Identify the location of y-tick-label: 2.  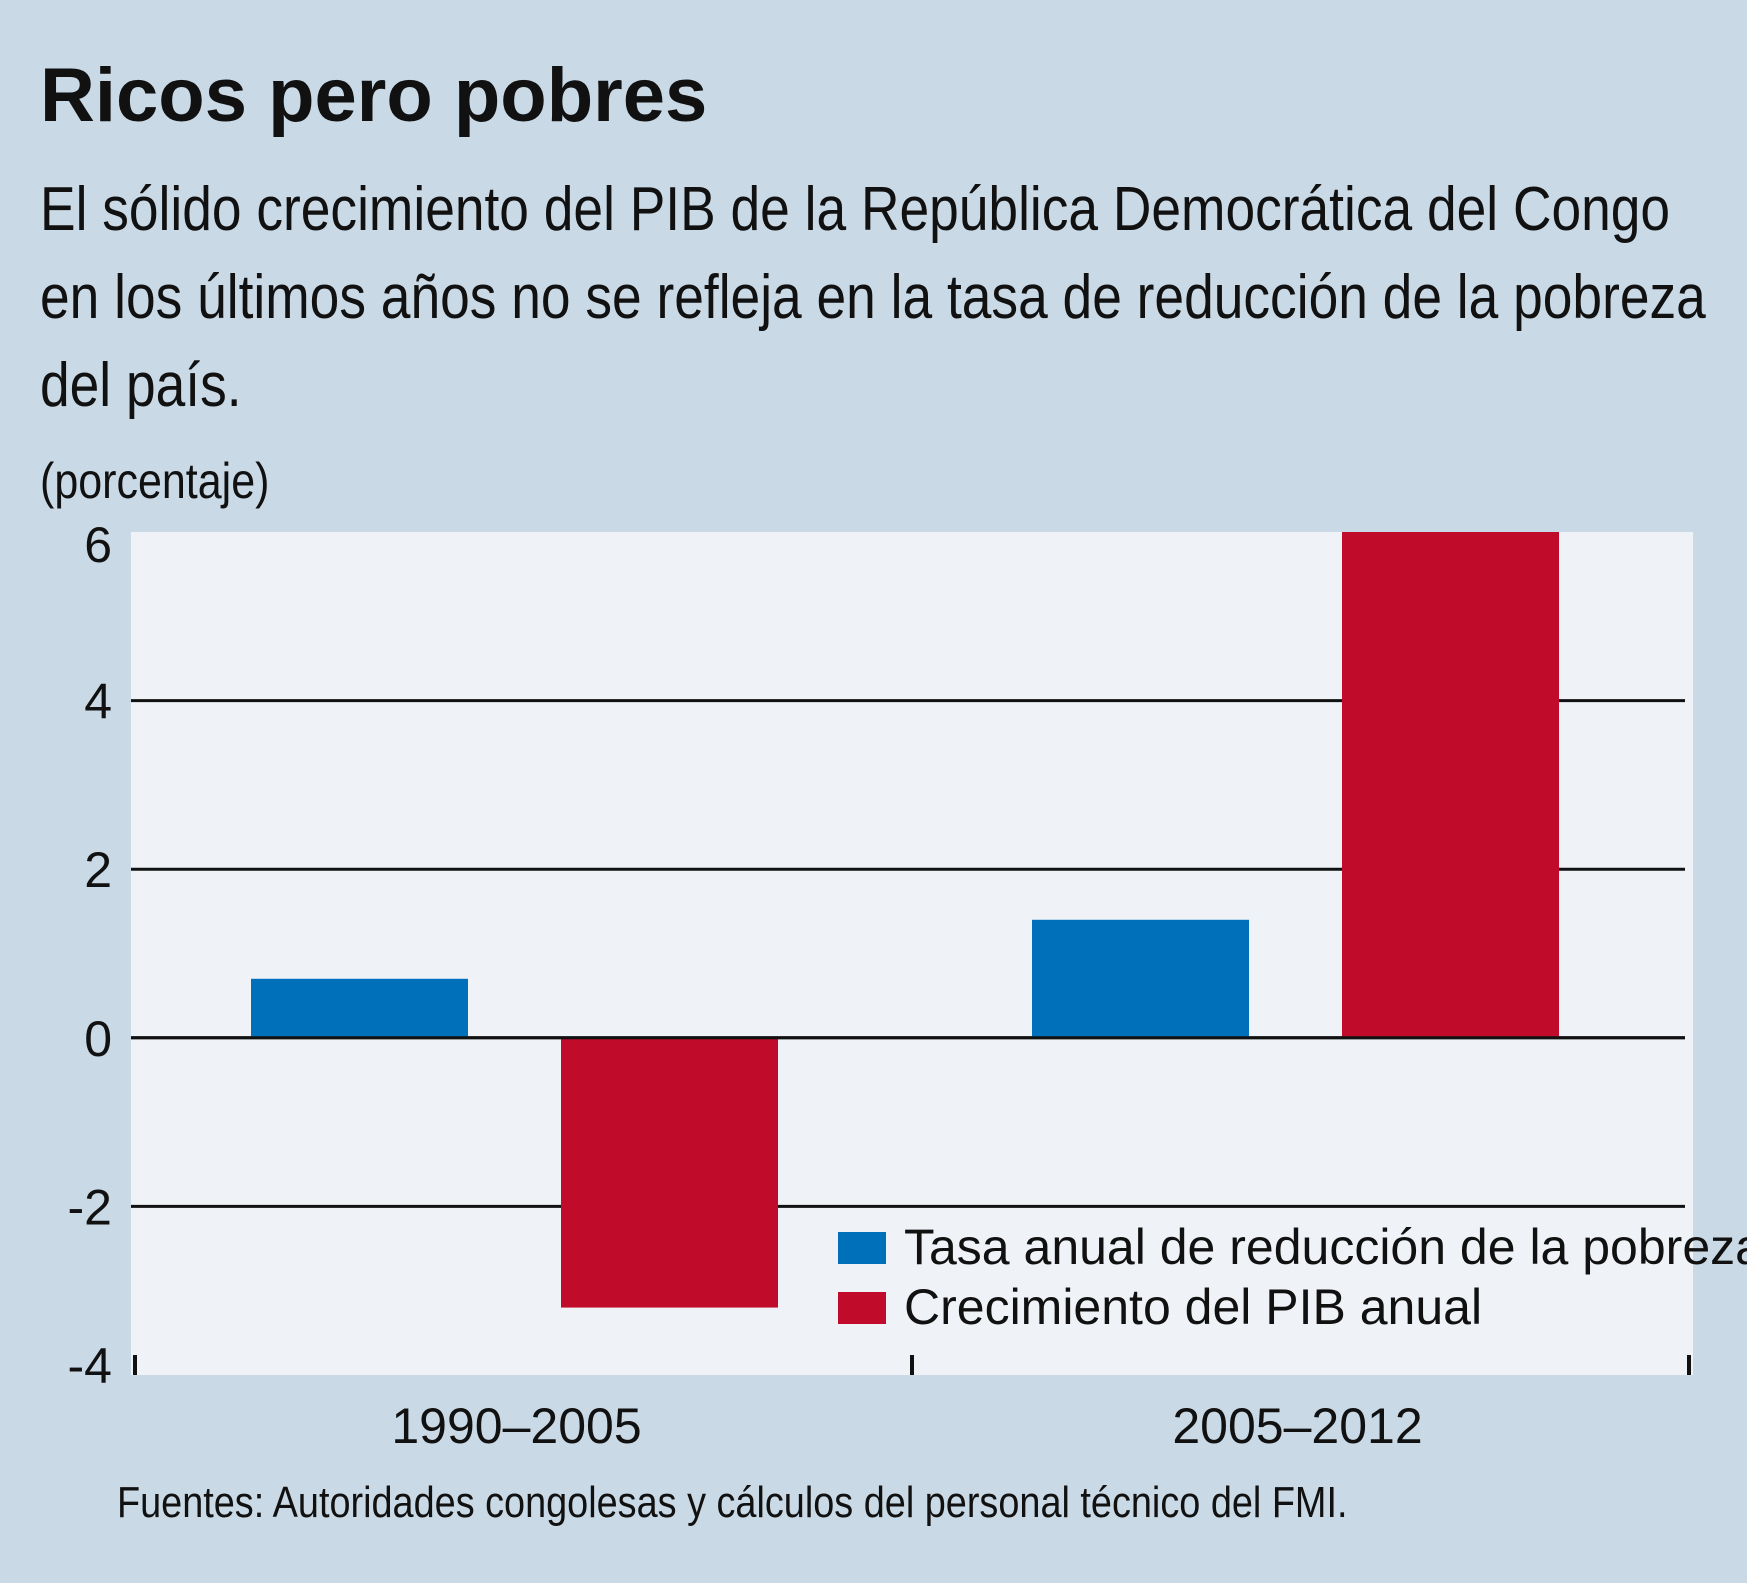
(98, 870).